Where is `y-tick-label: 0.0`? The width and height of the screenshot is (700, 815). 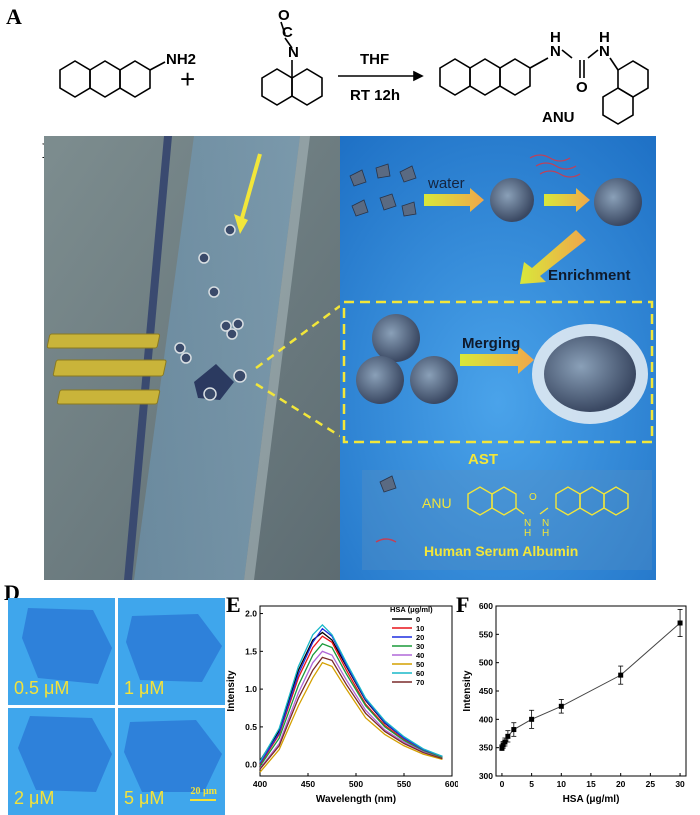
y-tick-label: 0.0 is located at coordinates (251, 765).